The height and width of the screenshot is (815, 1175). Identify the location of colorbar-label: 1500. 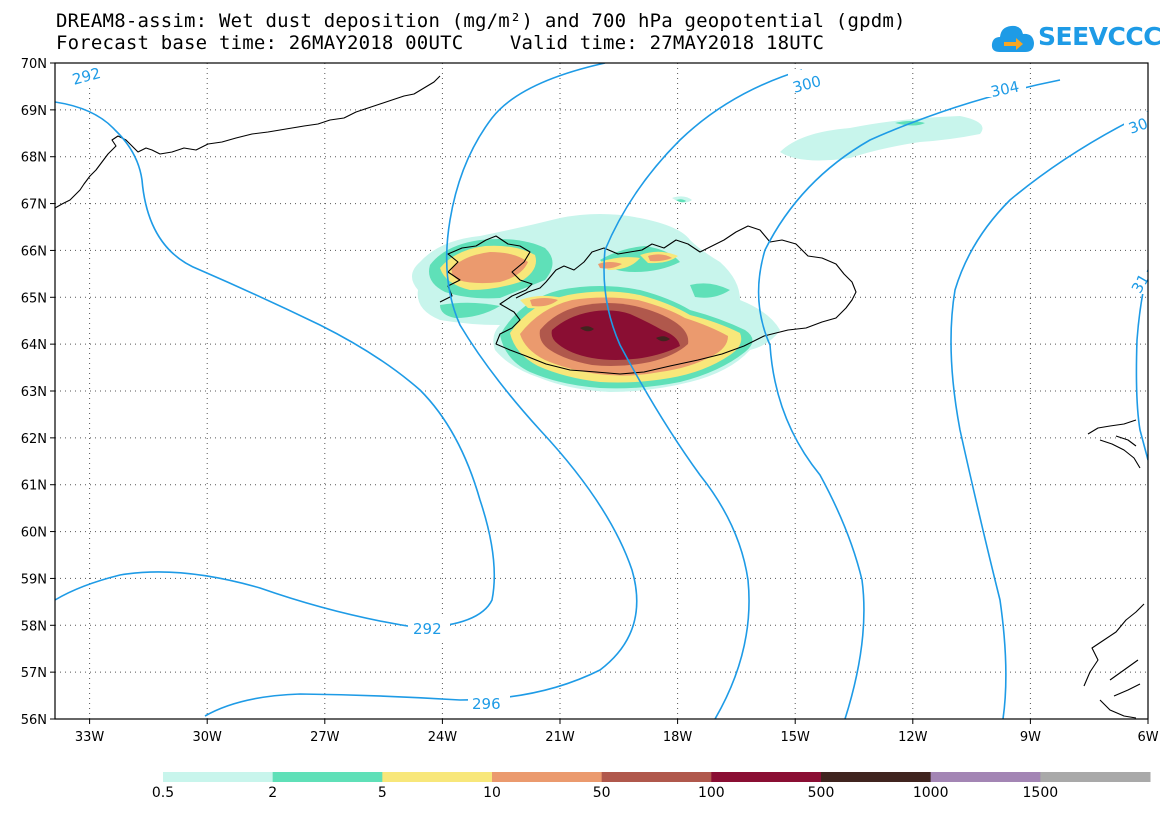
(1041, 793).